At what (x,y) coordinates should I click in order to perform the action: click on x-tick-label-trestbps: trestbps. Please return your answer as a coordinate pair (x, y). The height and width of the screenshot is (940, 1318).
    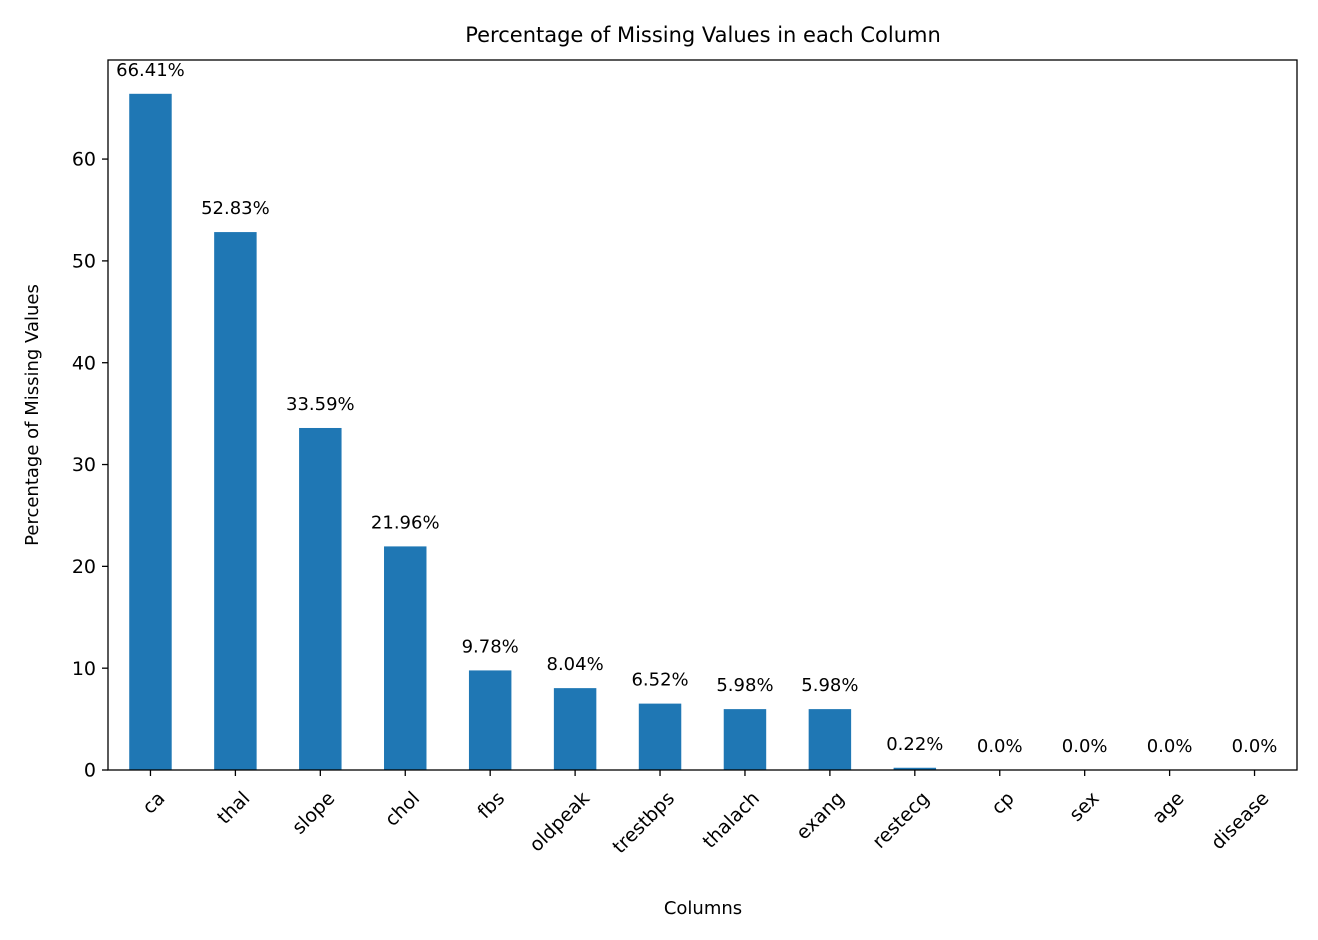
    Looking at the image, I should click on (643, 822).